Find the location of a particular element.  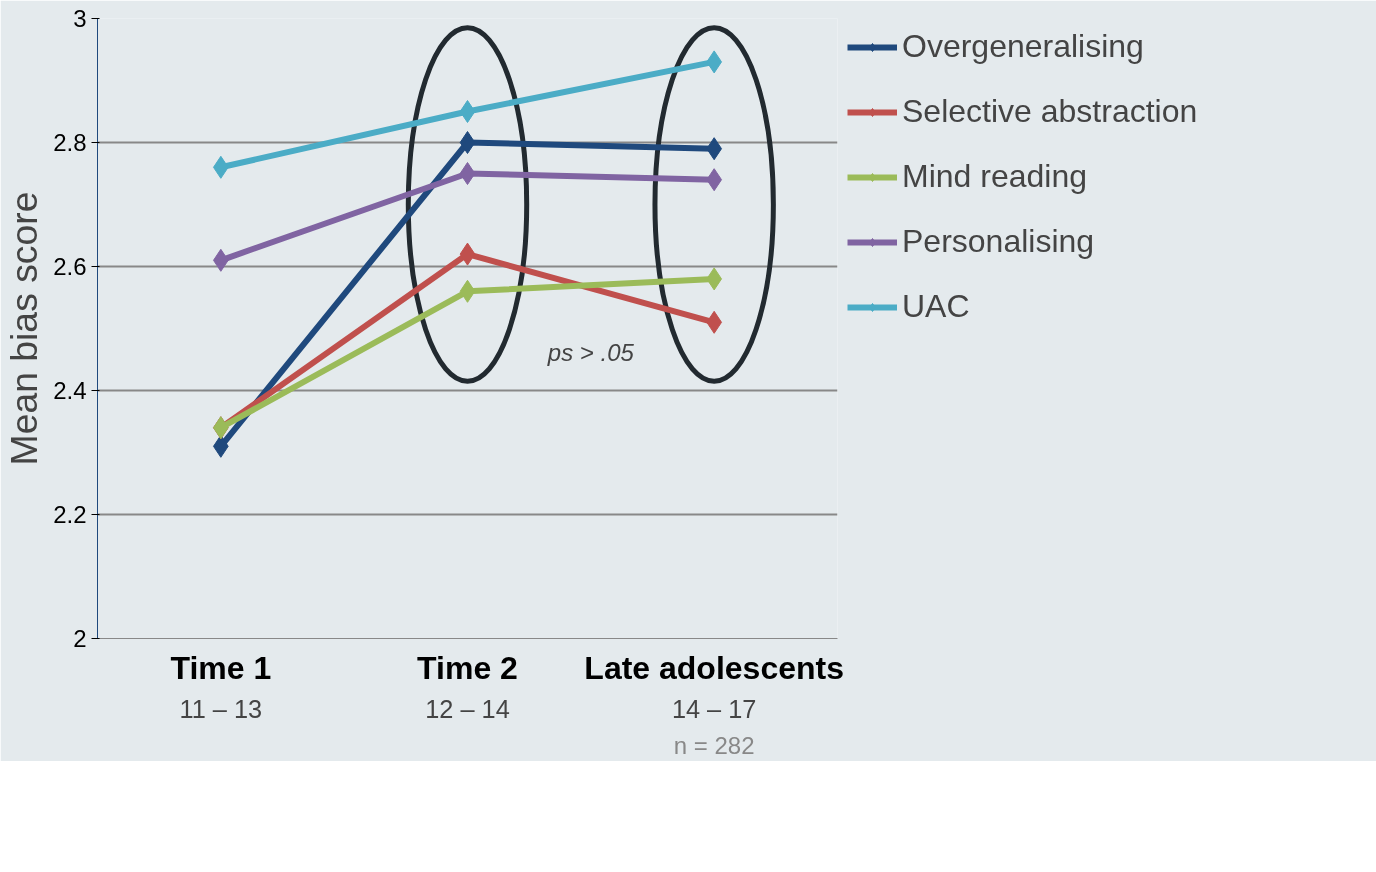

y-tick-label: 3 is located at coordinates (80, 18).